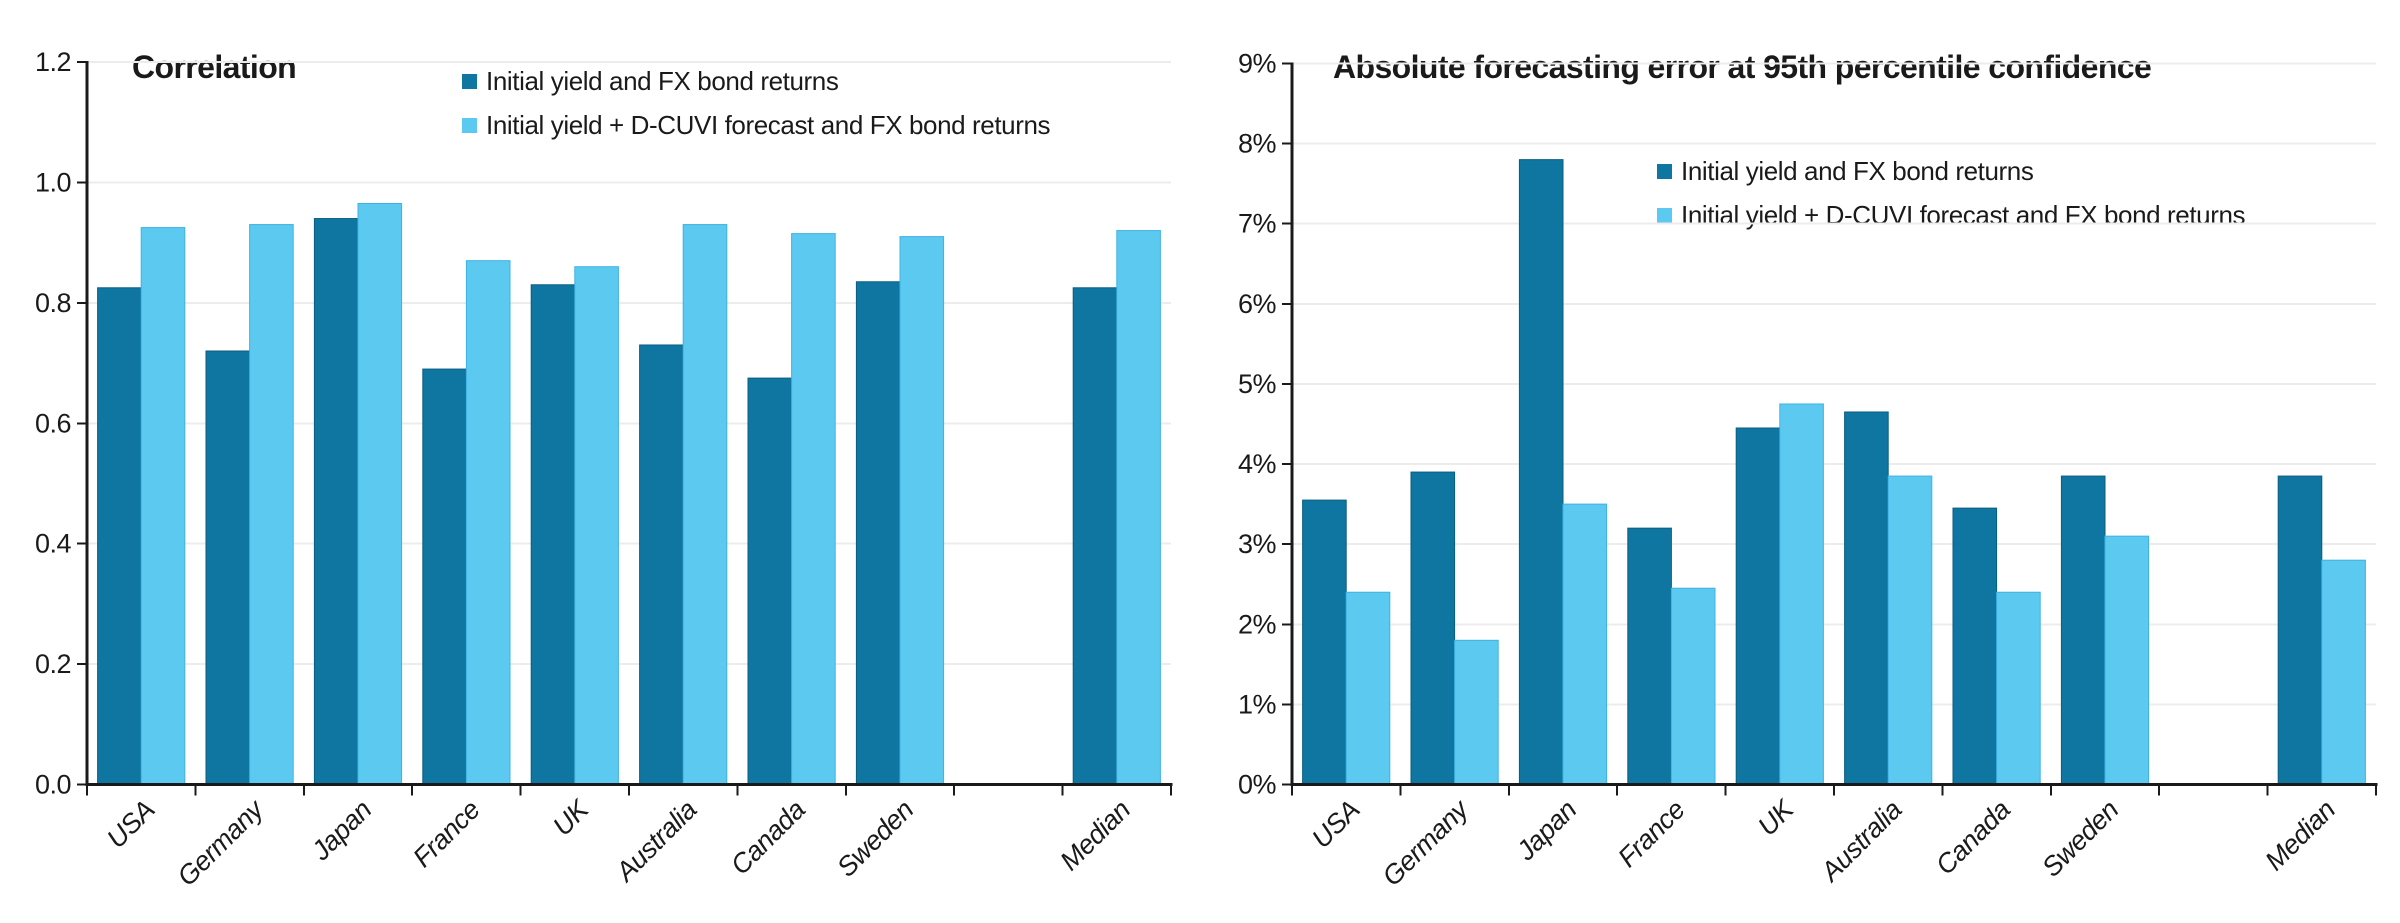 Image resolution: width=2400 pixels, height=923 pixels. What do you see at coordinates (53, 544) in the screenshot?
I see `y-tick-label: 0.4` at bounding box center [53, 544].